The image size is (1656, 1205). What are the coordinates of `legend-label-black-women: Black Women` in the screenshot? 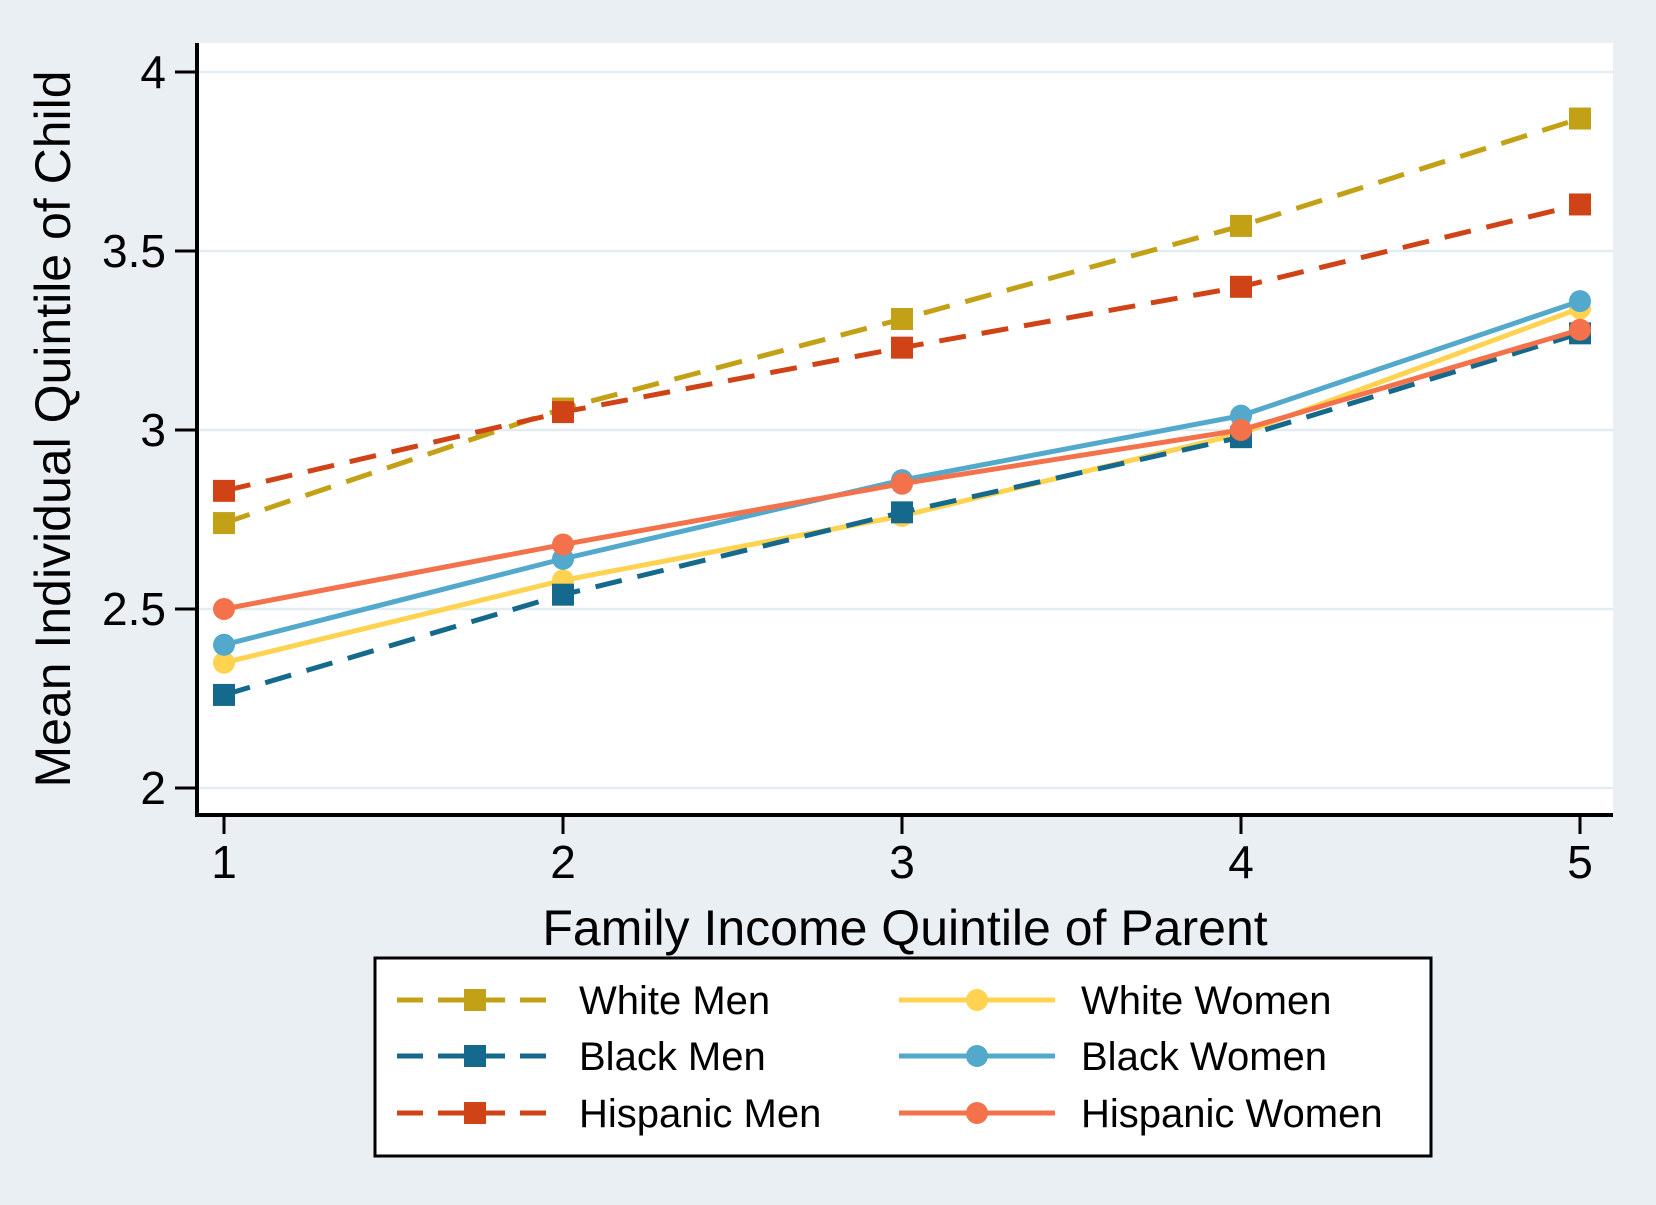 It's located at (1204, 1057).